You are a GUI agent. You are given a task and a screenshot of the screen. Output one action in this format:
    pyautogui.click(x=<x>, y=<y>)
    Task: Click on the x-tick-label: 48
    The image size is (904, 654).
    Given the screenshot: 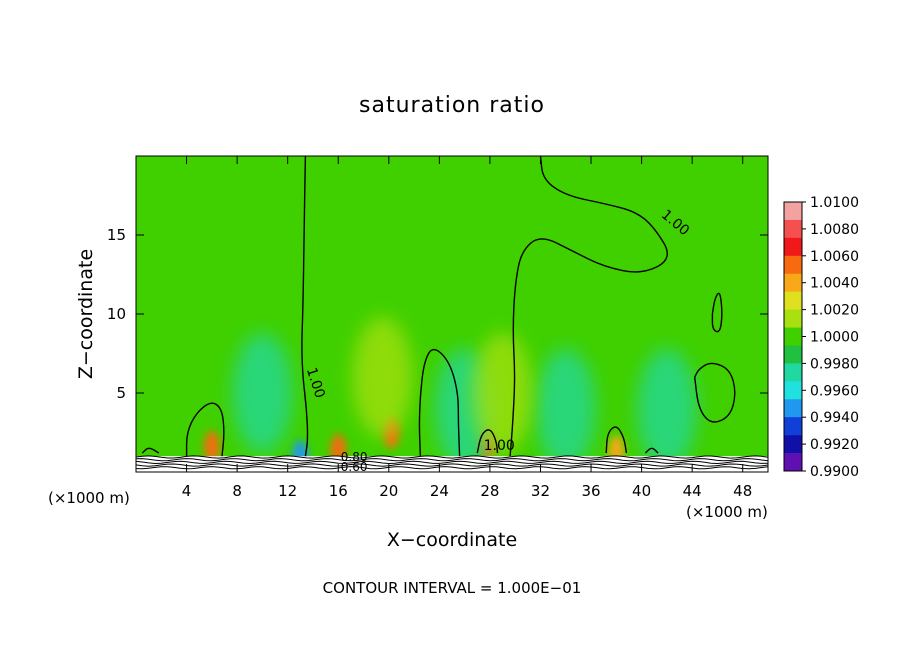 What is the action you would take?
    pyautogui.click(x=742, y=491)
    